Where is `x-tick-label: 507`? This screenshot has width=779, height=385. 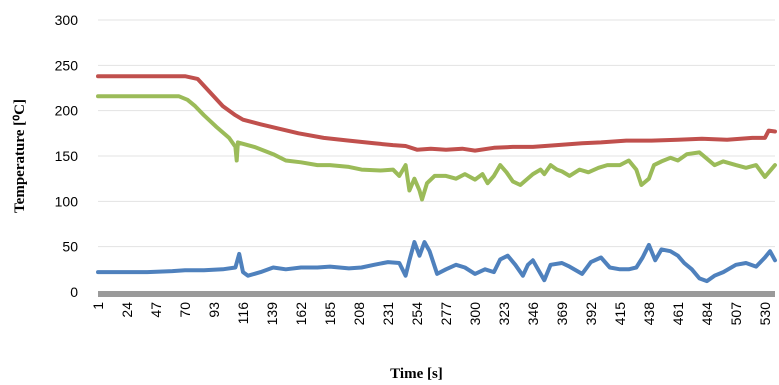 x-tick-label: 507 is located at coordinates (736, 314).